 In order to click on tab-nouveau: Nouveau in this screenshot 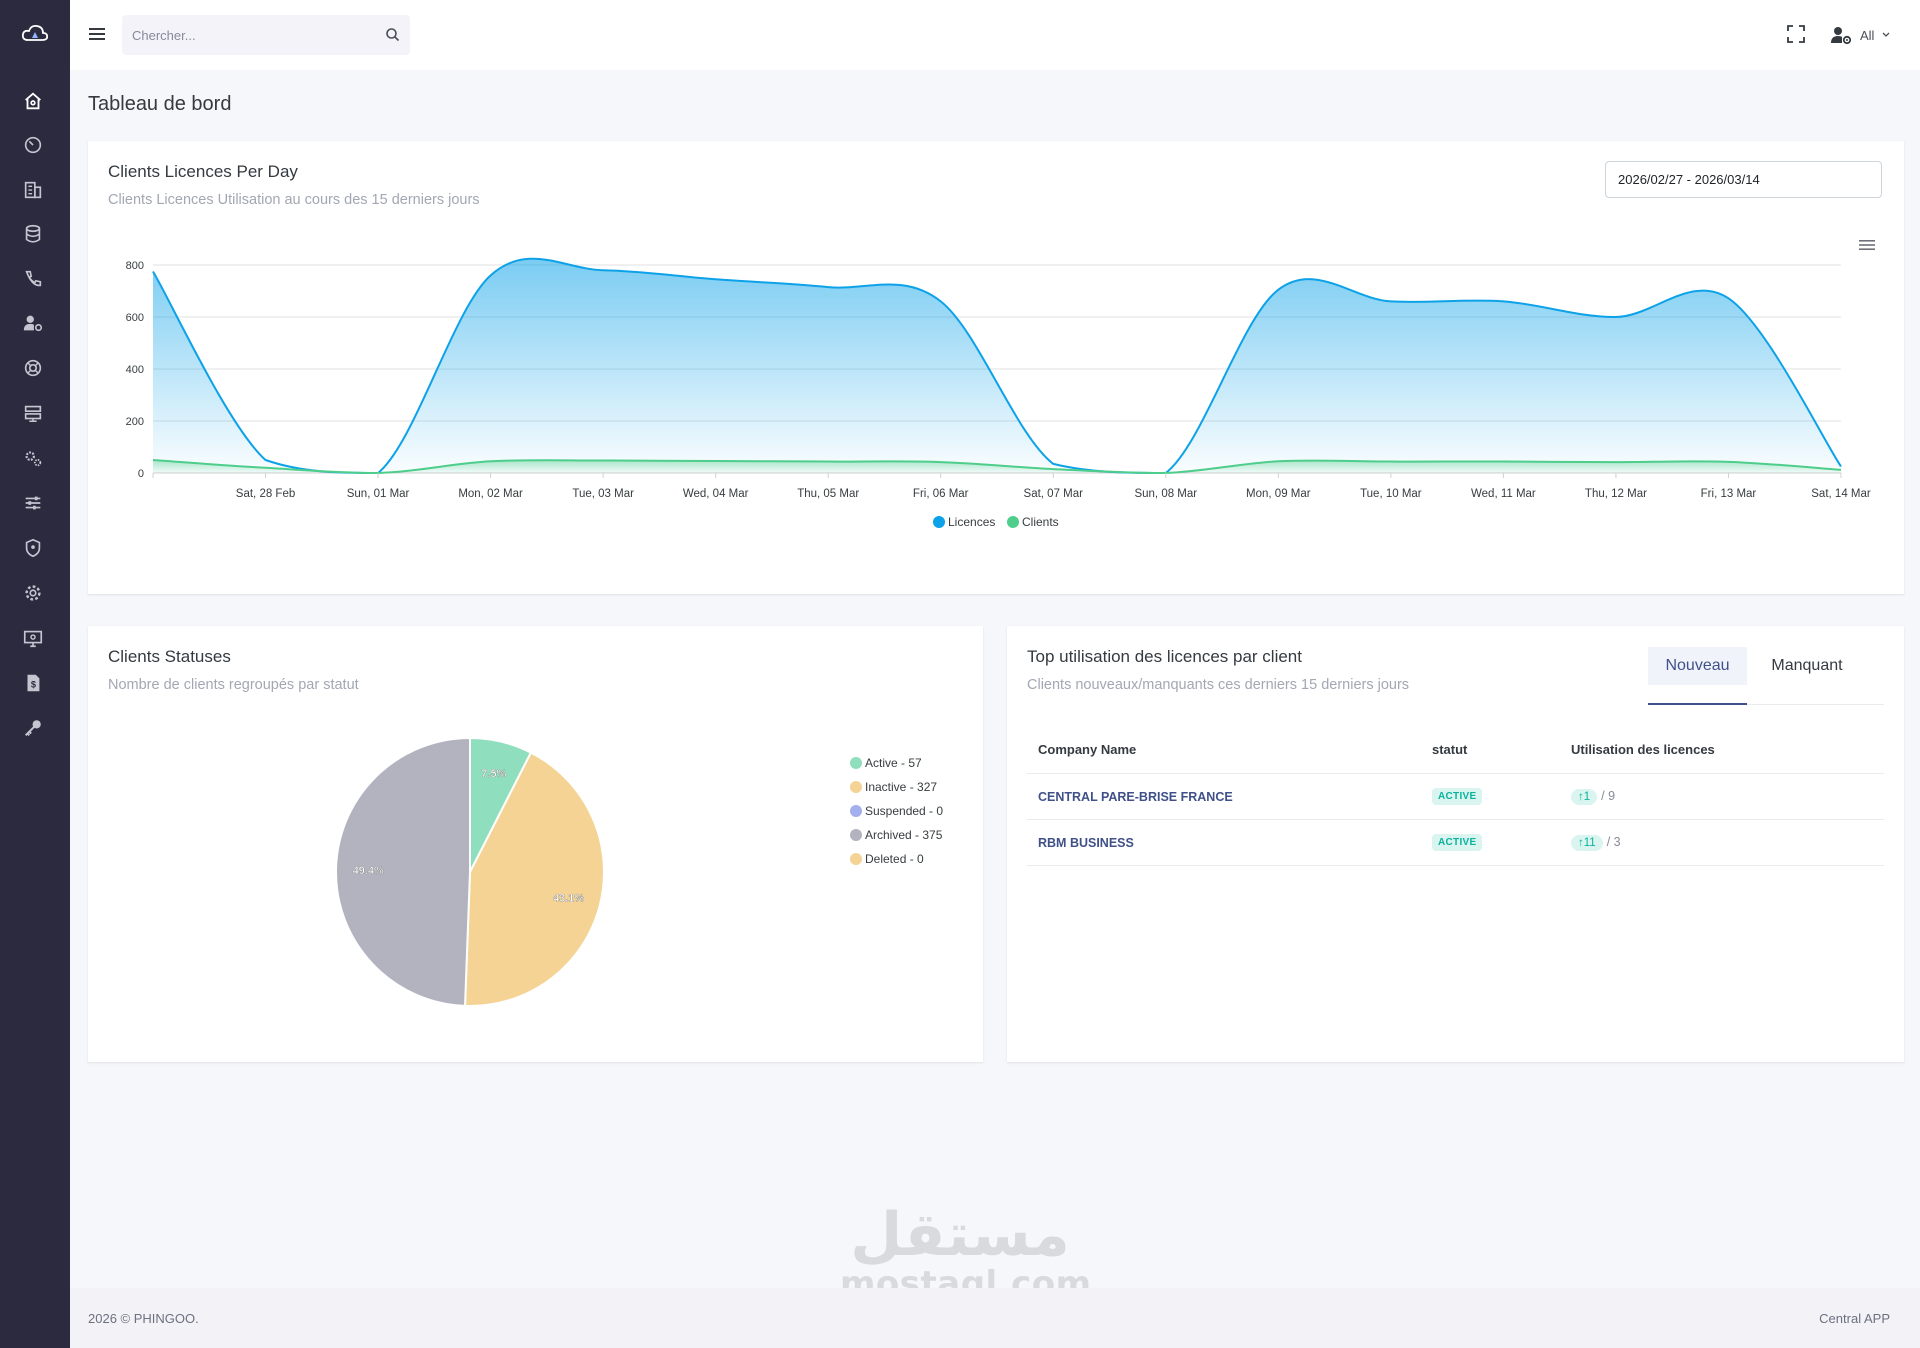, I will do `click(1697, 666)`.